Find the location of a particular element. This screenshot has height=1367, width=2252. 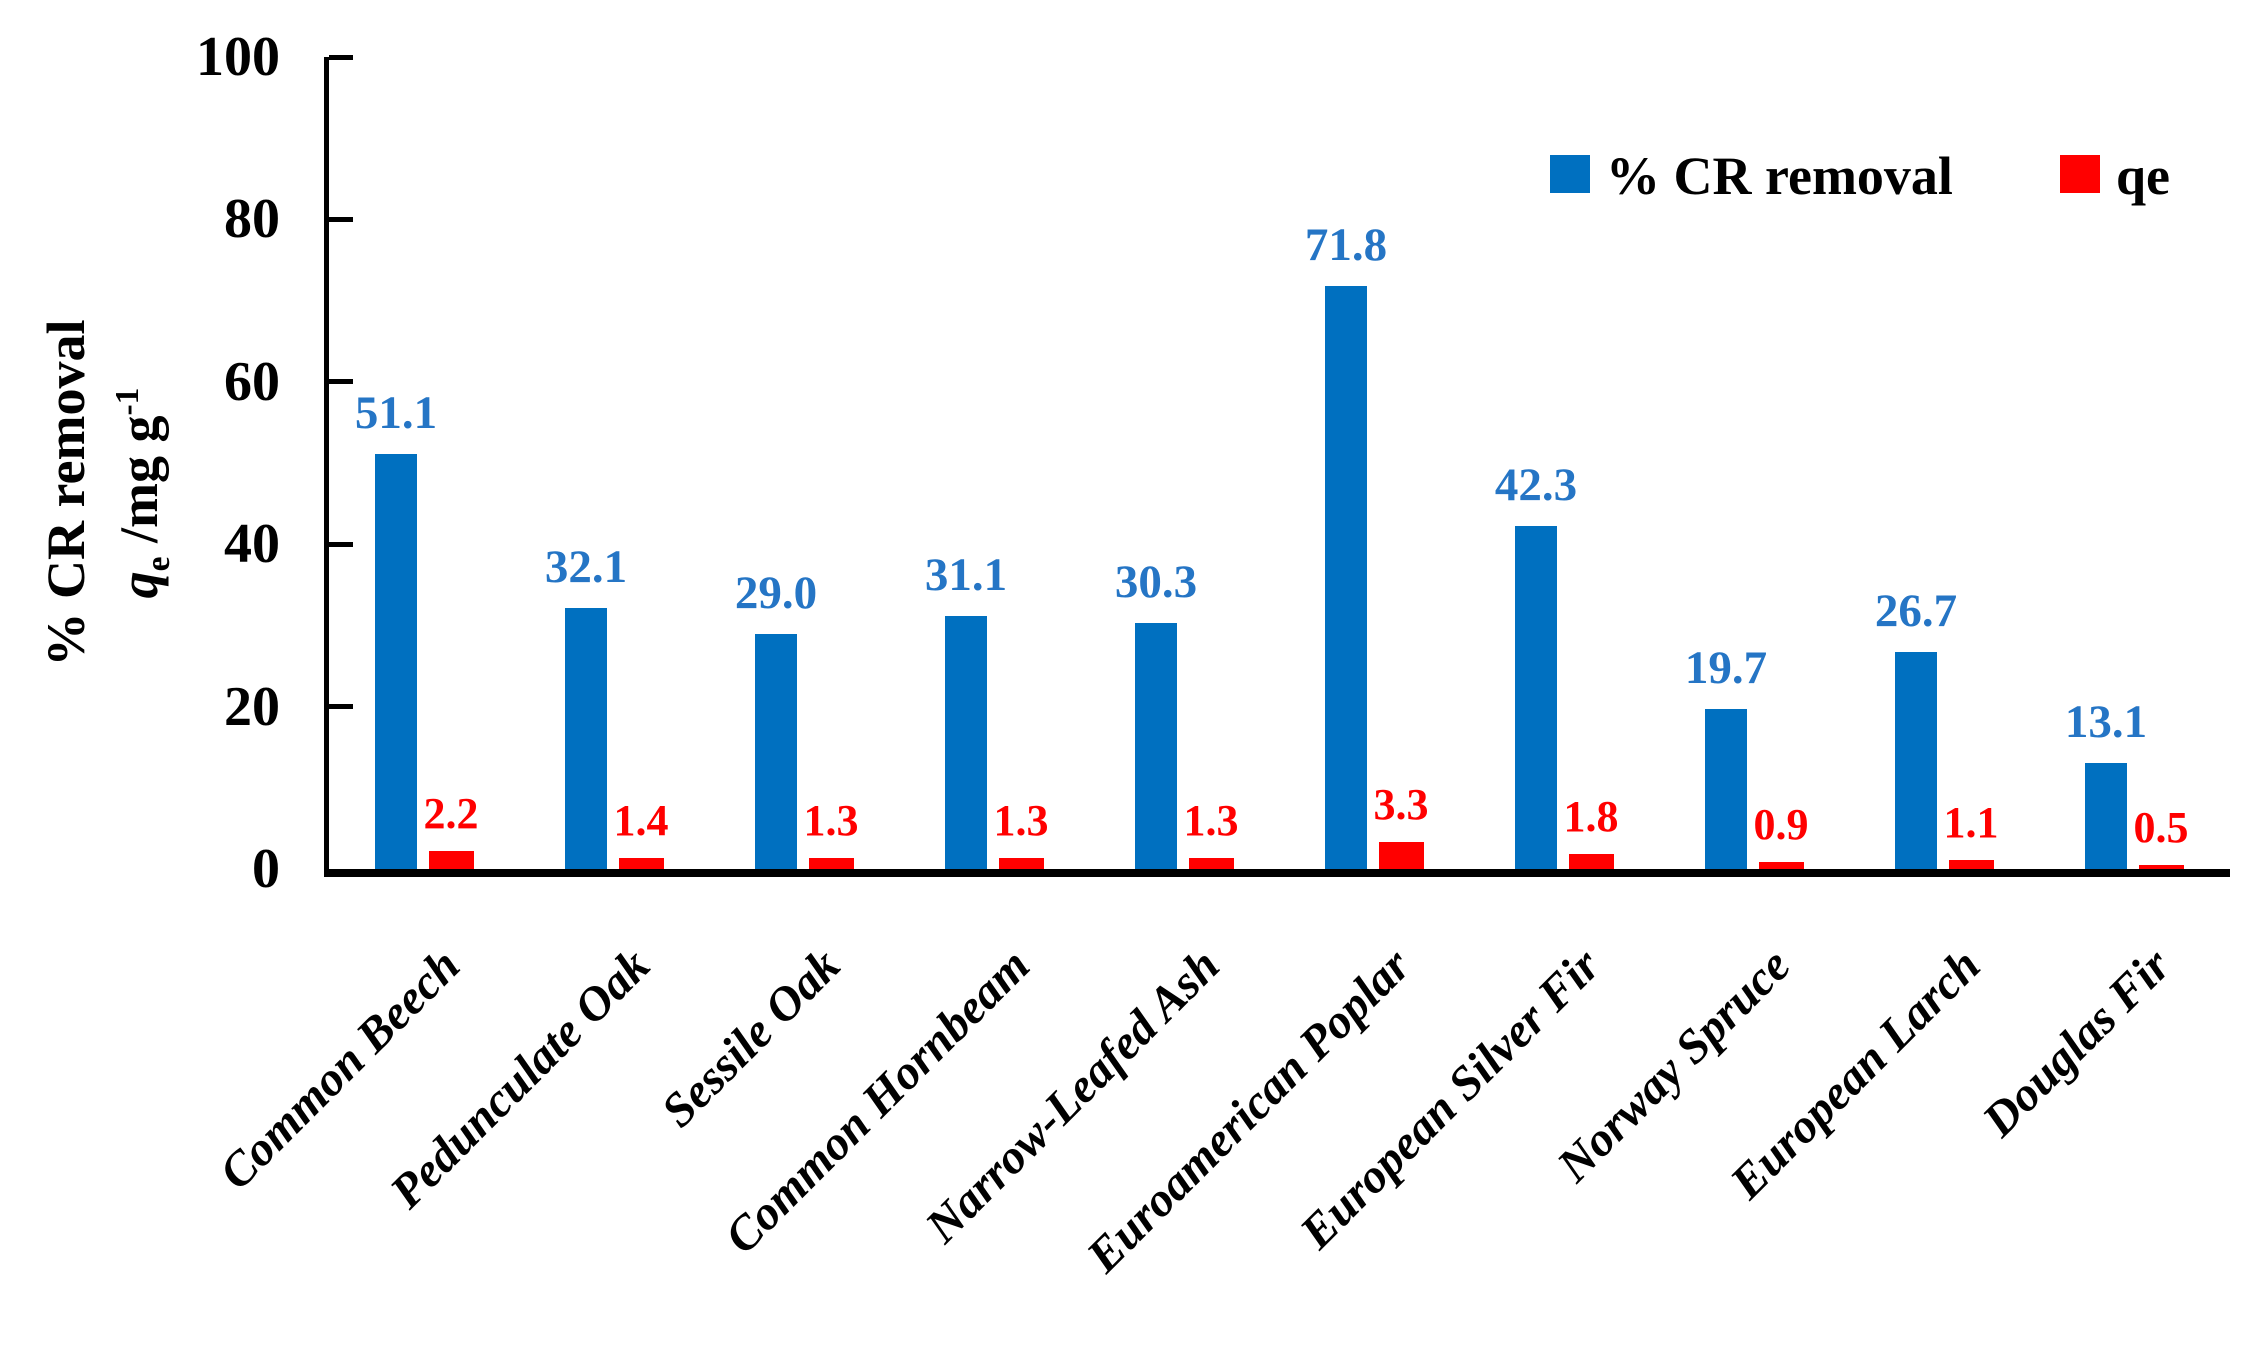

x-category-label: Sessile Oak is located at coordinates (751, 1038).